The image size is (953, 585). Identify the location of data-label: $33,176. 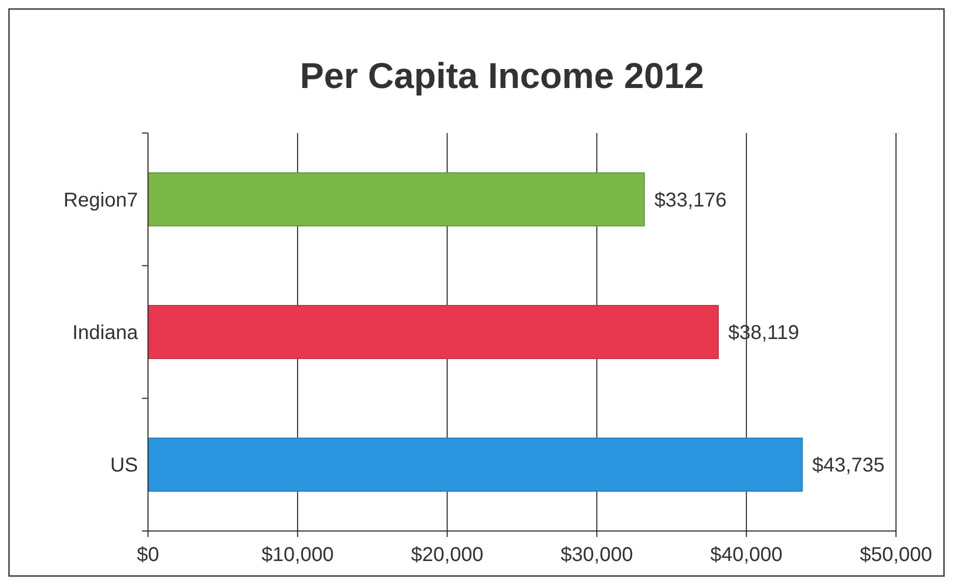
(690, 200).